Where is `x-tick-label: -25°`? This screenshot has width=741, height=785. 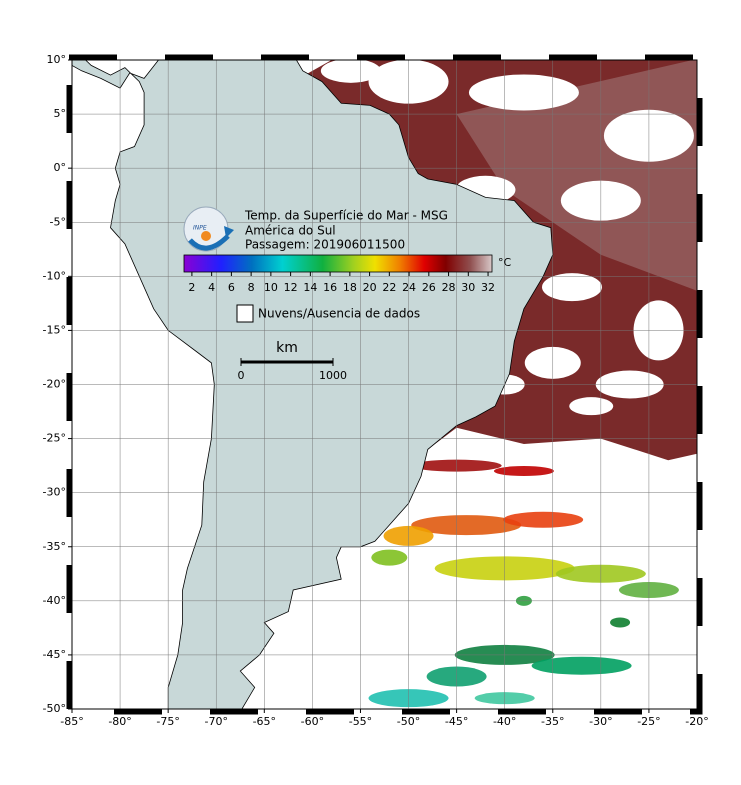 x-tick-label: -25° is located at coordinates (648, 721).